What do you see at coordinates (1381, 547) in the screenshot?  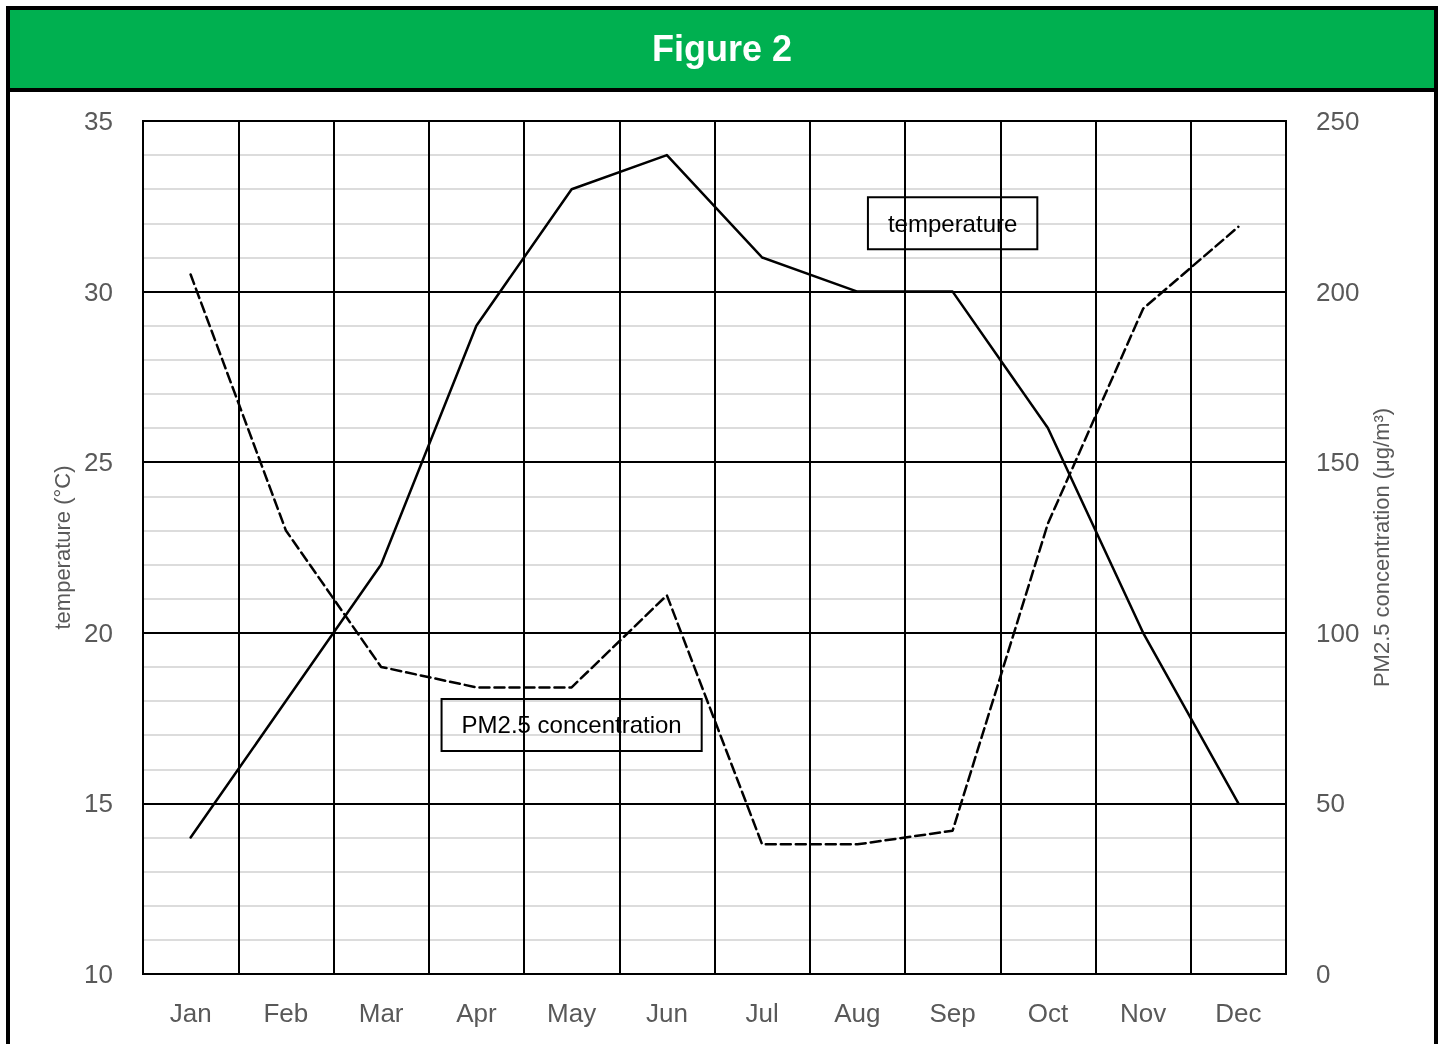 I see `y2-axis-title: PM2.5 concentration (μg/m³)` at bounding box center [1381, 547].